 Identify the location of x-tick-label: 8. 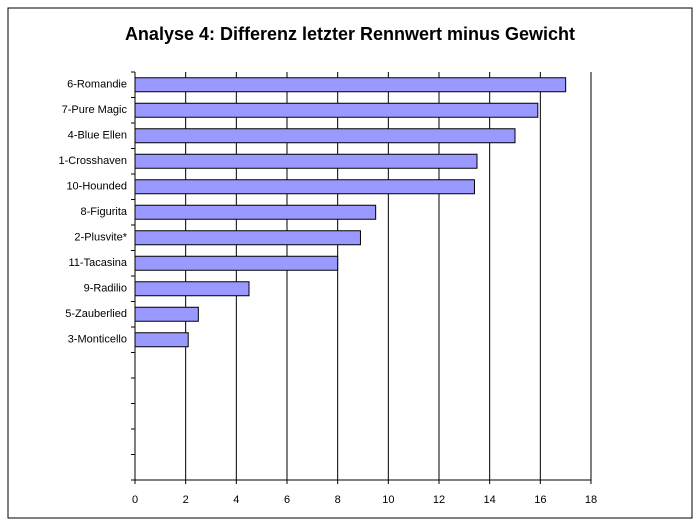
(338, 500).